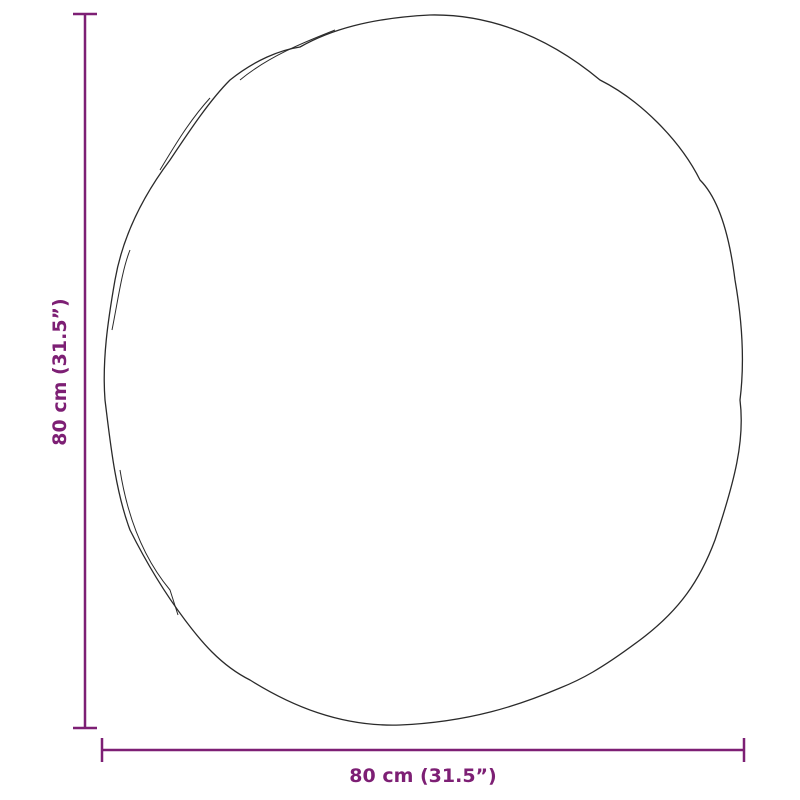 This screenshot has width=800, height=800. What do you see at coordinates (60, 371) in the screenshot?
I see `height-label: 80 cm (31.5”)` at bounding box center [60, 371].